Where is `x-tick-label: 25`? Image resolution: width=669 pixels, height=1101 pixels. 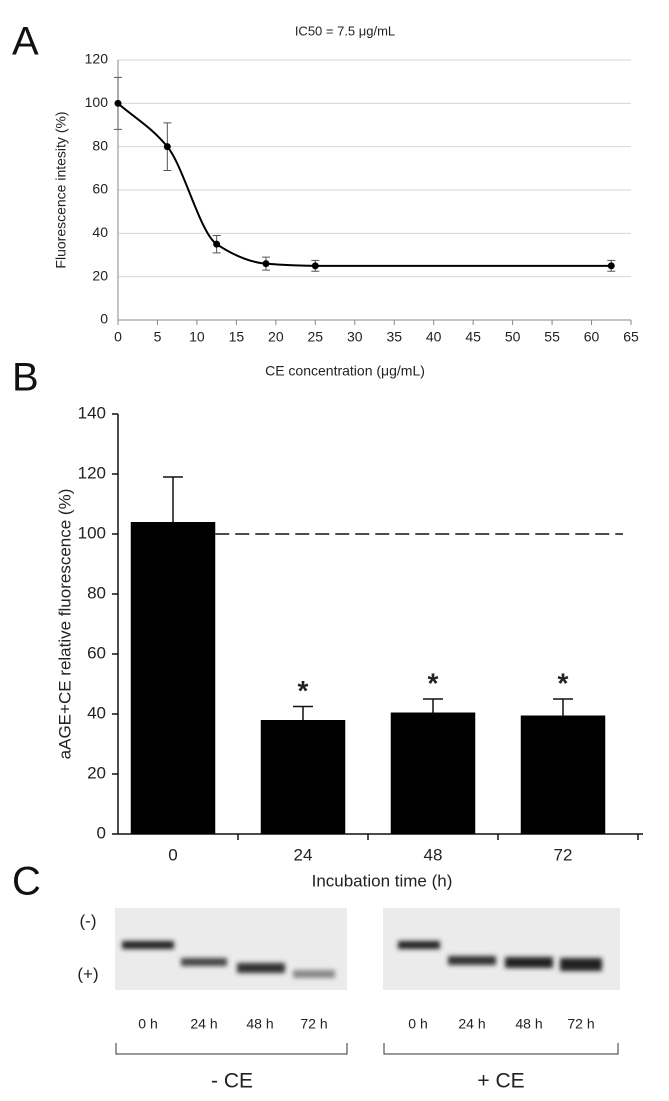 x-tick-label: 25 is located at coordinates (316, 337).